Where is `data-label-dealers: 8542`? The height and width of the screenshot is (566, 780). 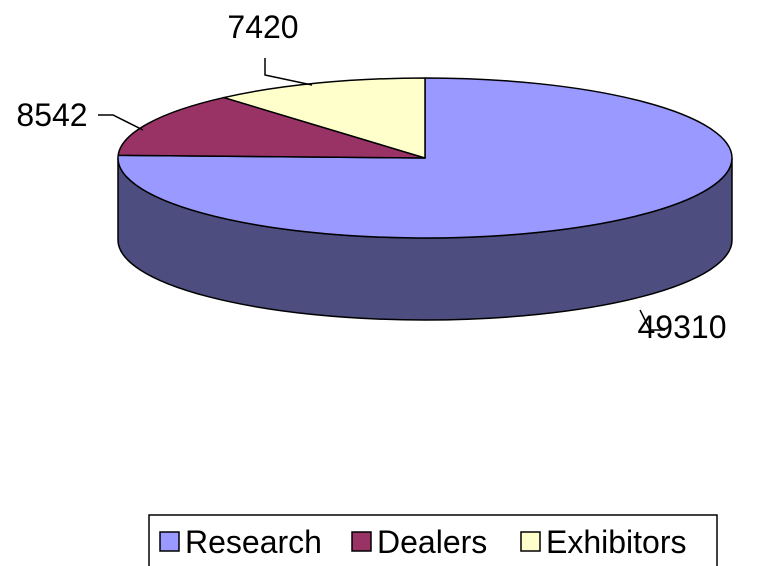 data-label-dealers: 8542 is located at coordinates (51, 115).